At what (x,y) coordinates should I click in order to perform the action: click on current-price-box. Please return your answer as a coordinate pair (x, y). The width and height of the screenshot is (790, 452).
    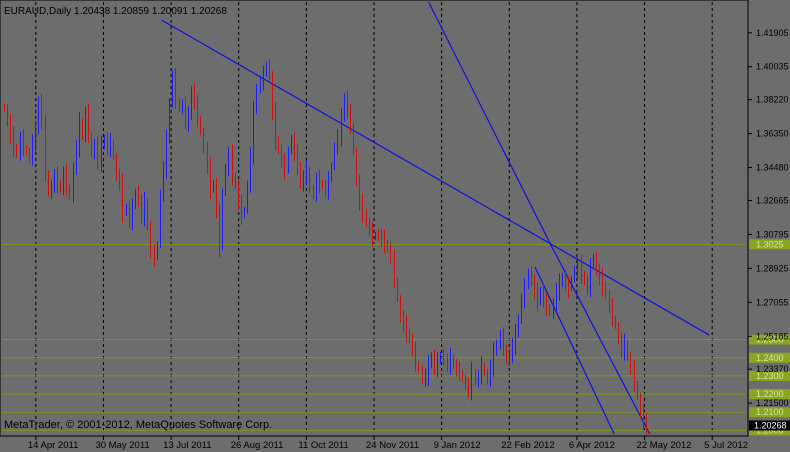
    Looking at the image, I should click on (769, 425).